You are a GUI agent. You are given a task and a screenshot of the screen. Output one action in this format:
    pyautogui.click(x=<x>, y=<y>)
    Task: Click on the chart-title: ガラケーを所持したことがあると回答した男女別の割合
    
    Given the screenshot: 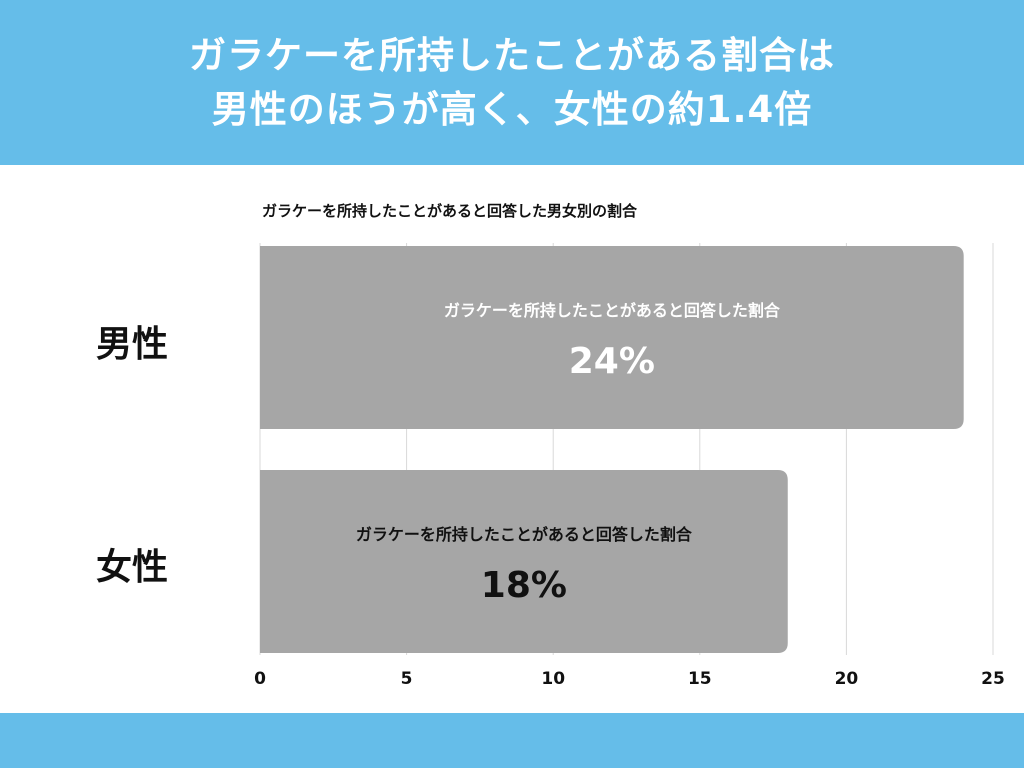 What is the action you would take?
    pyautogui.click(x=450, y=211)
    